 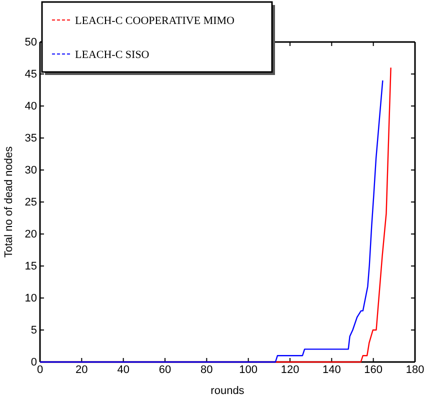 What do you see at coordinates (165, 370) in the screenshot?
I see `x-tick-label: 60` at bounding box center [165, 370].